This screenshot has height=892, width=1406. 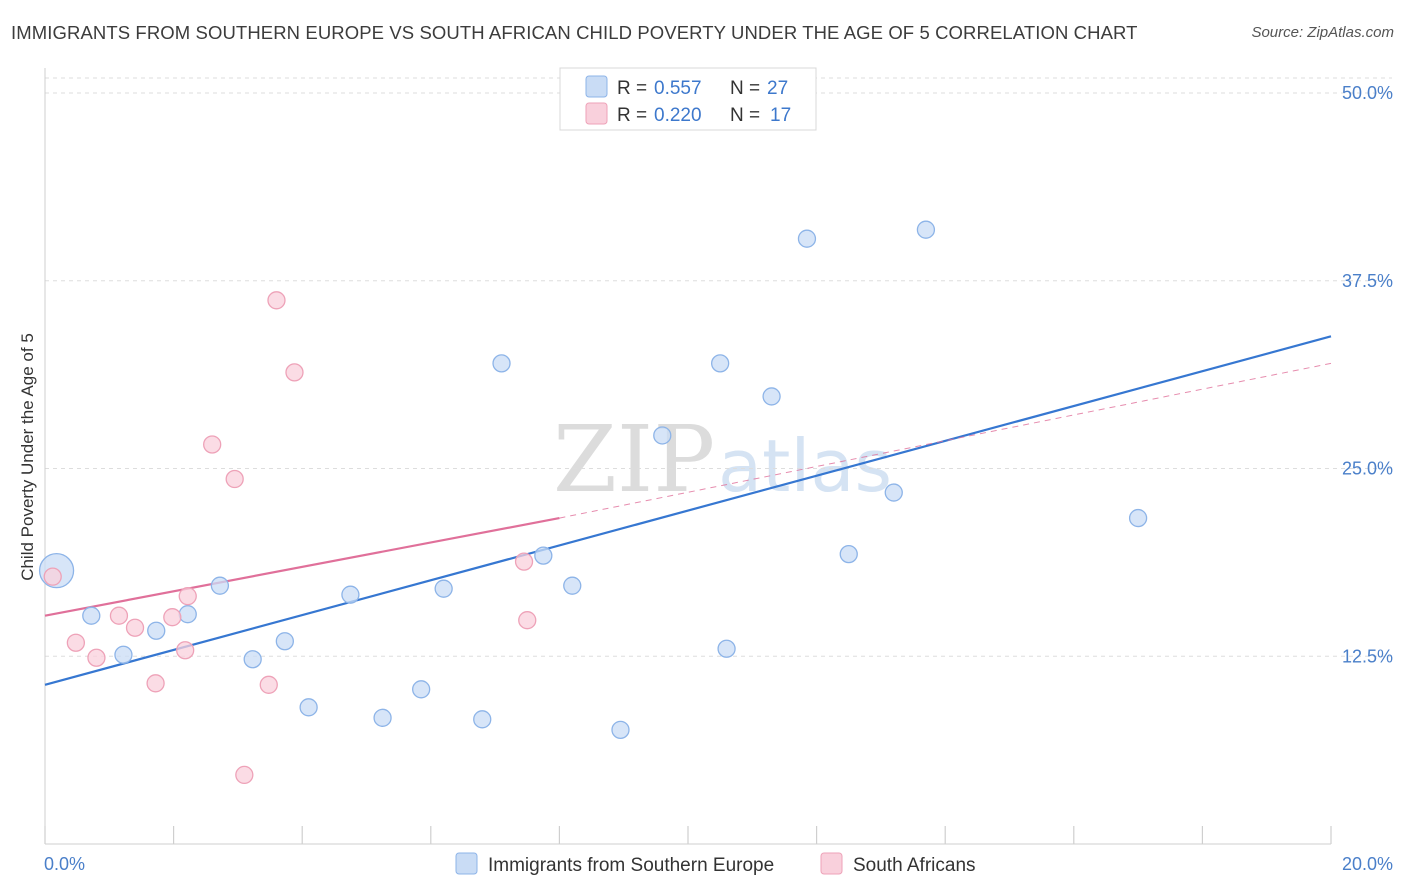 I want to click on legend-swatch-pink, so click(x=596, y=113).